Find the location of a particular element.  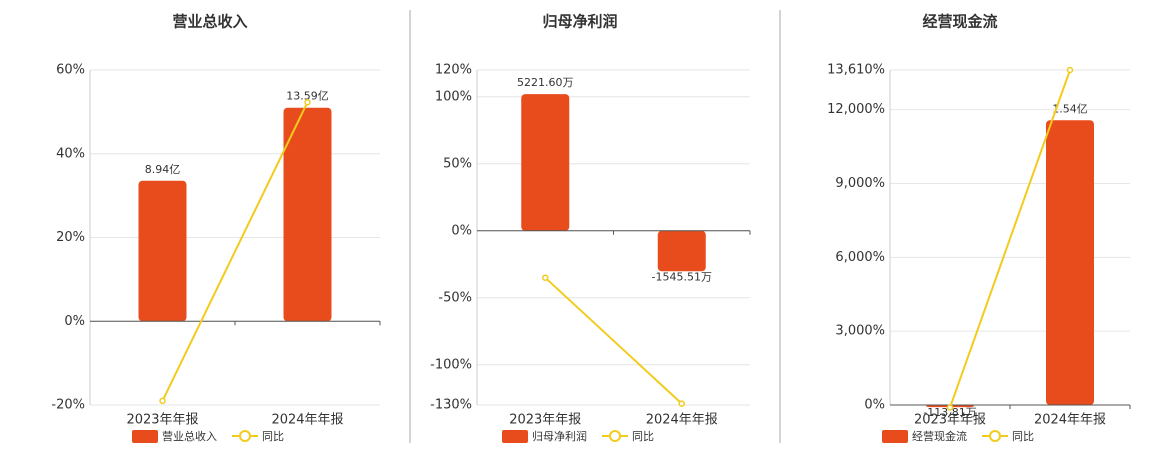

y-tick-label: -100% is located at coordinates (451, 364).